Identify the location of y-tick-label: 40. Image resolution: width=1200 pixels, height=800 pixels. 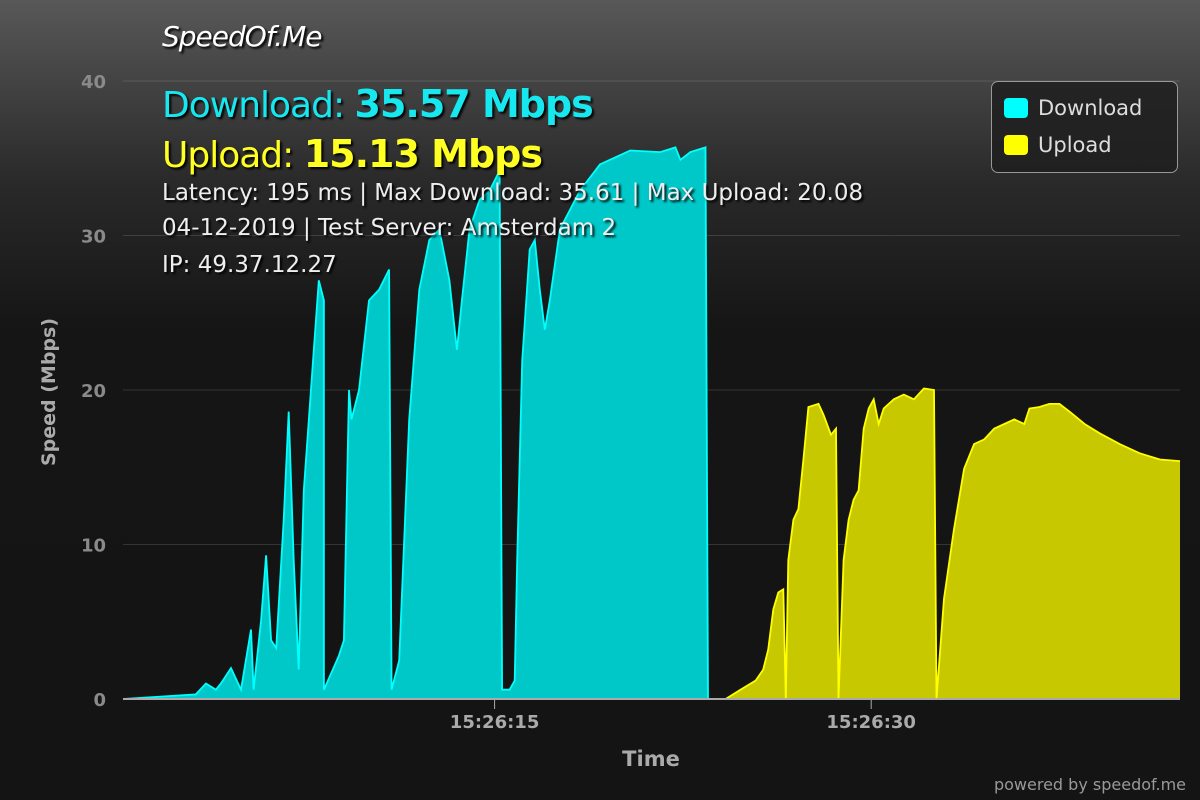
(93, 82).